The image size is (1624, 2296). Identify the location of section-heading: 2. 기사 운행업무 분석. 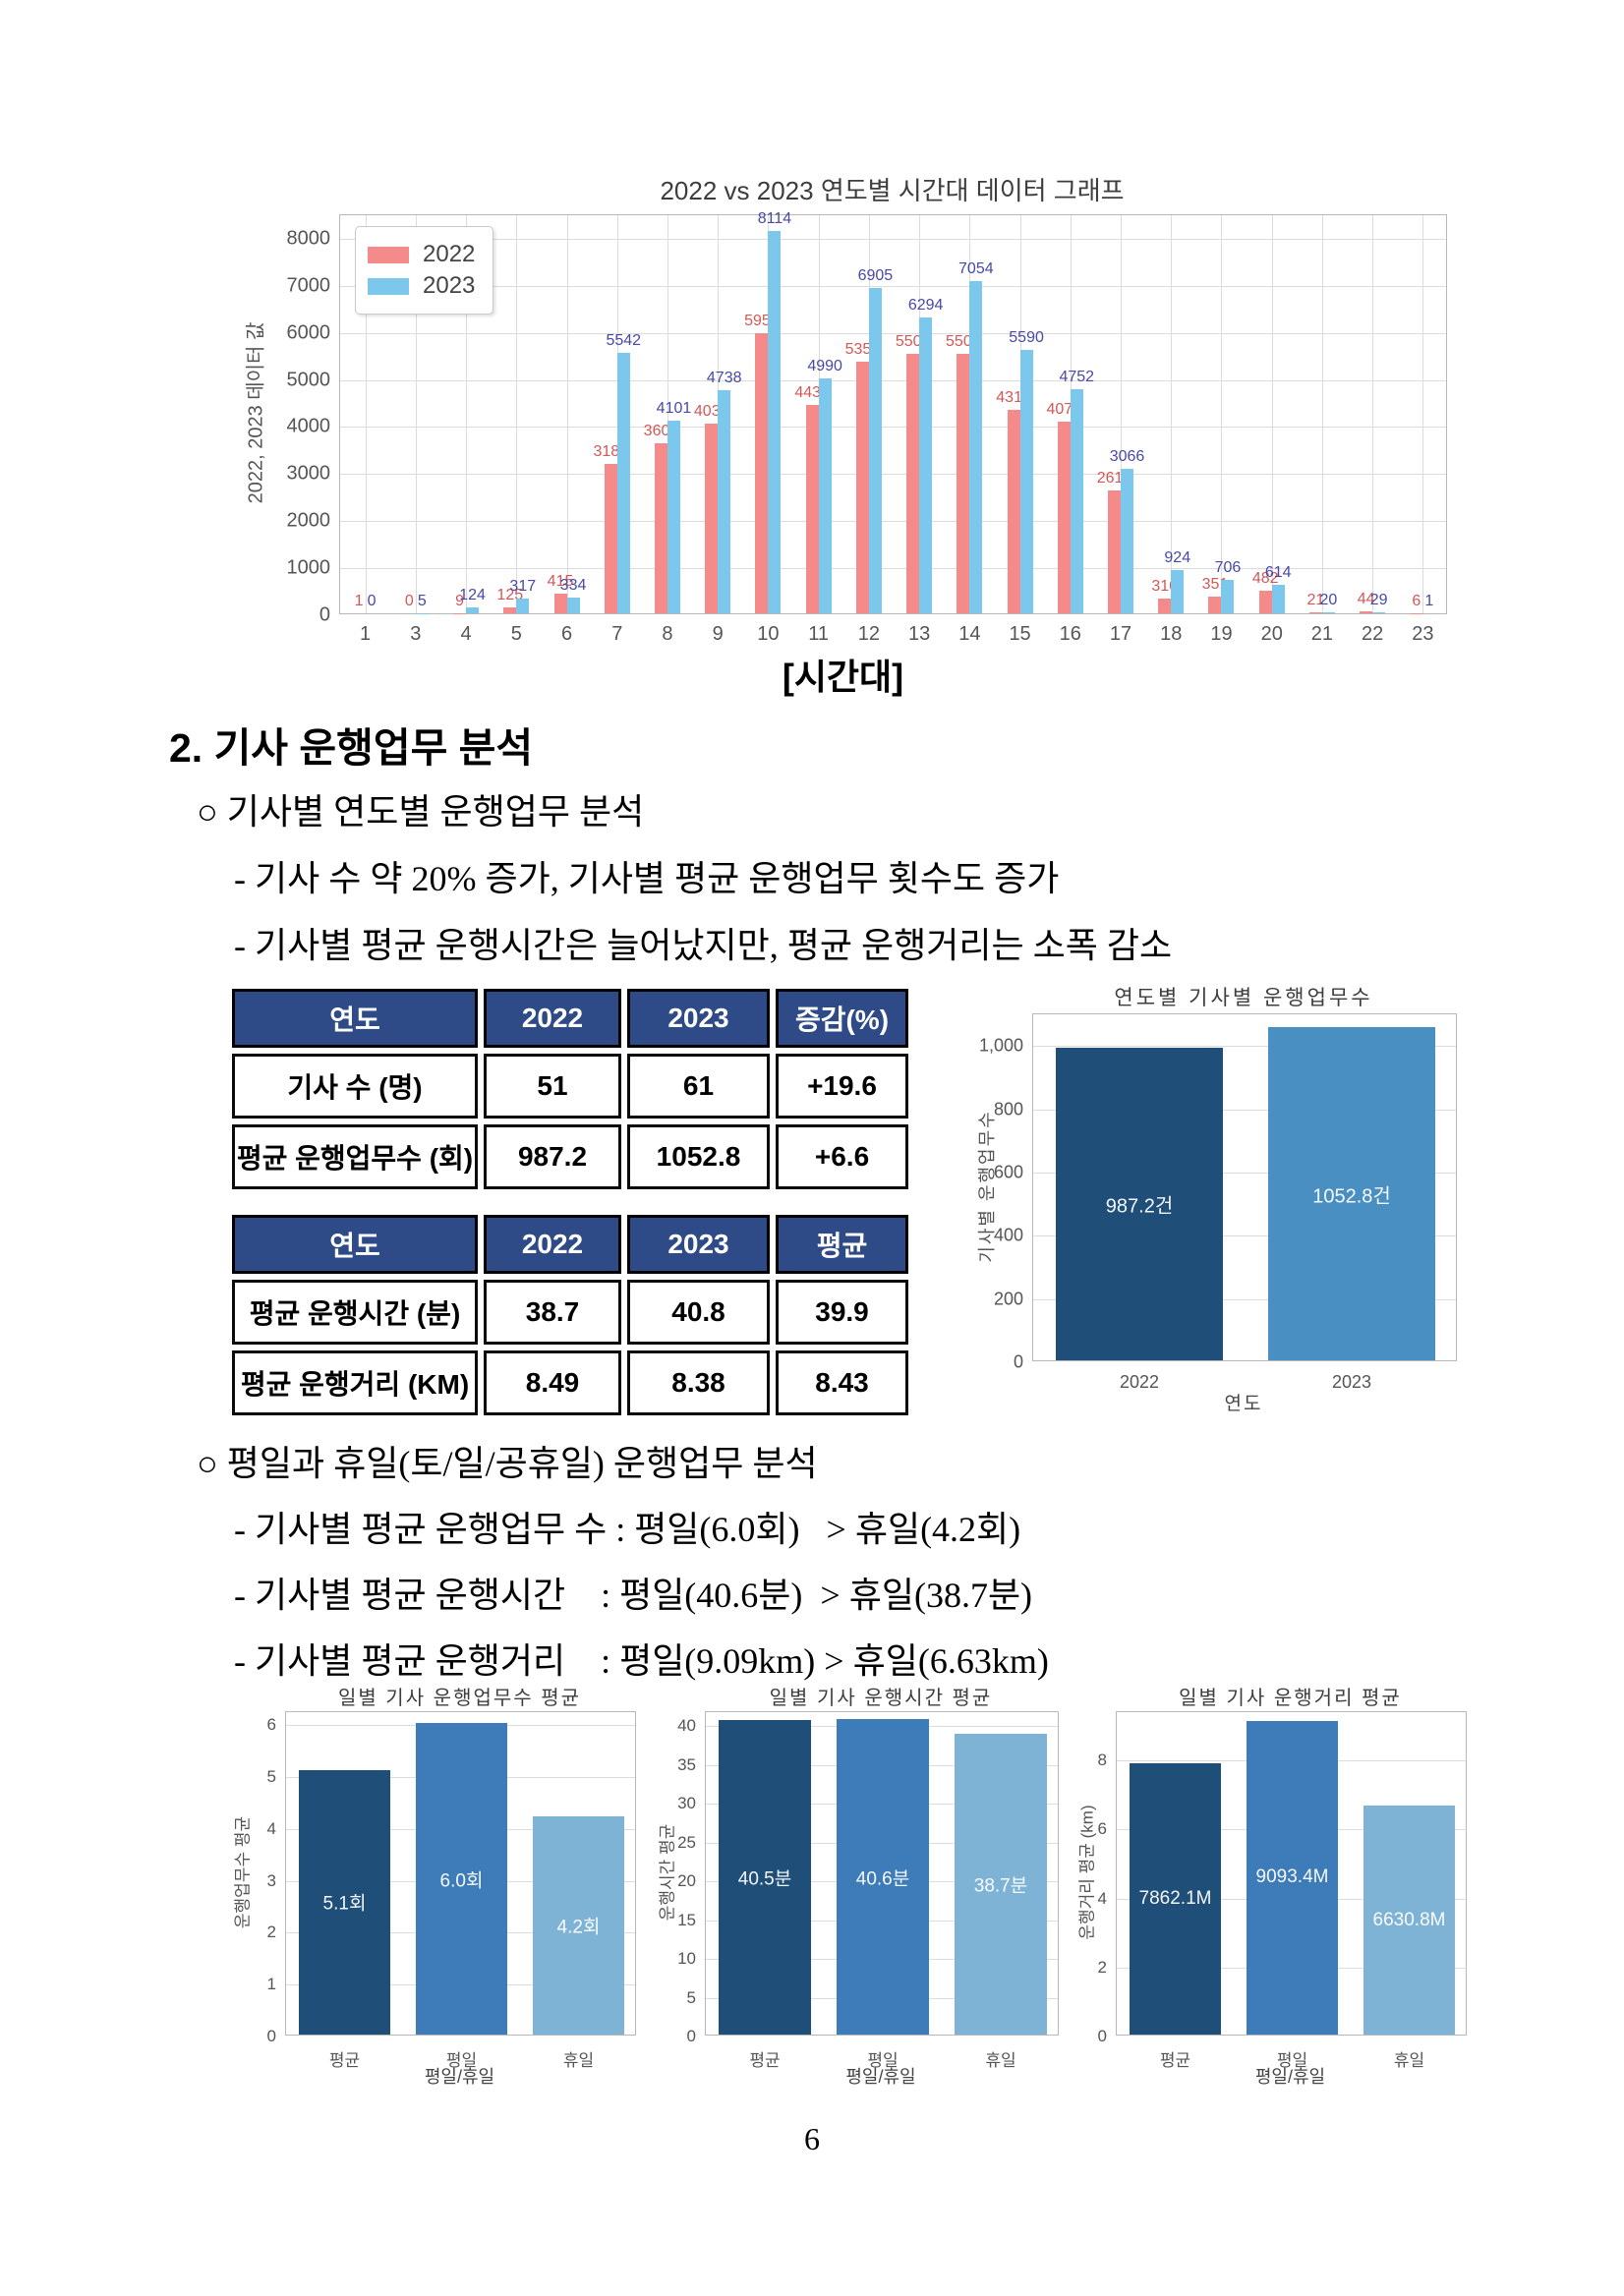
(351, 748).